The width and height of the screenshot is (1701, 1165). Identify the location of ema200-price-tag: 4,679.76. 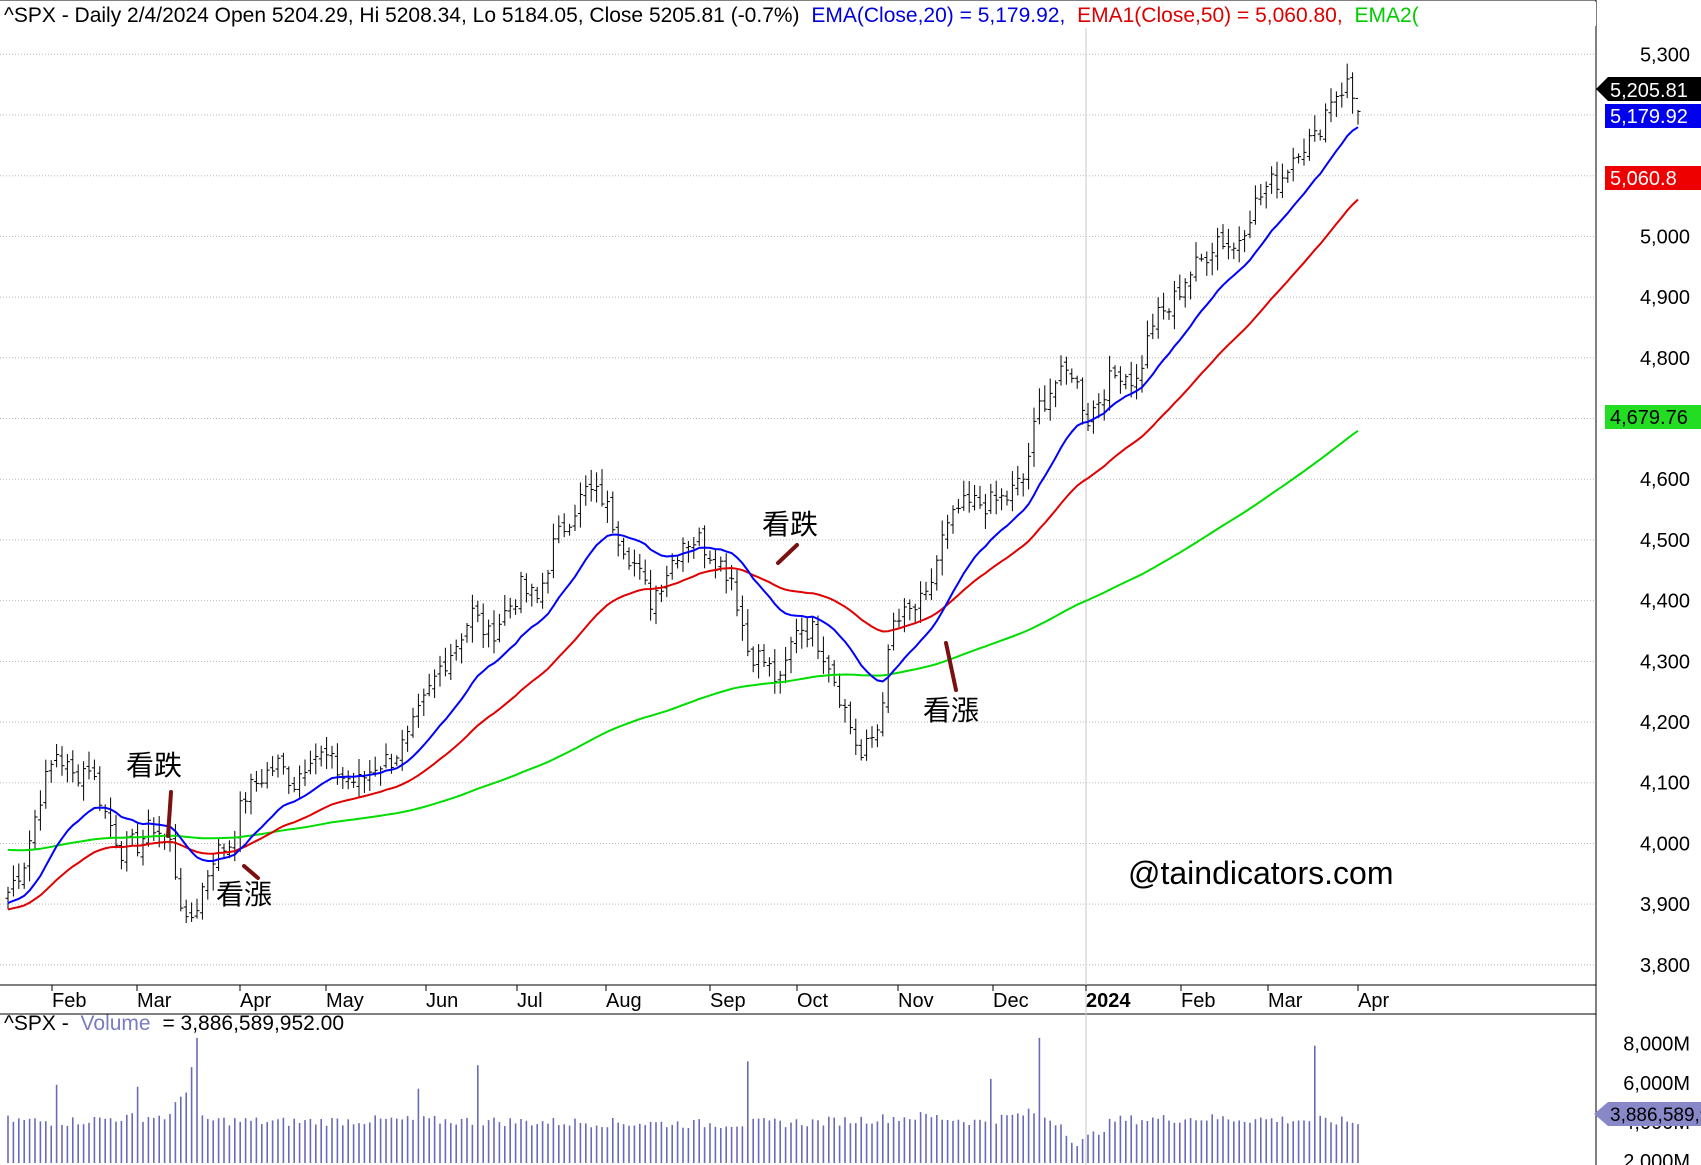
(1653, 417).